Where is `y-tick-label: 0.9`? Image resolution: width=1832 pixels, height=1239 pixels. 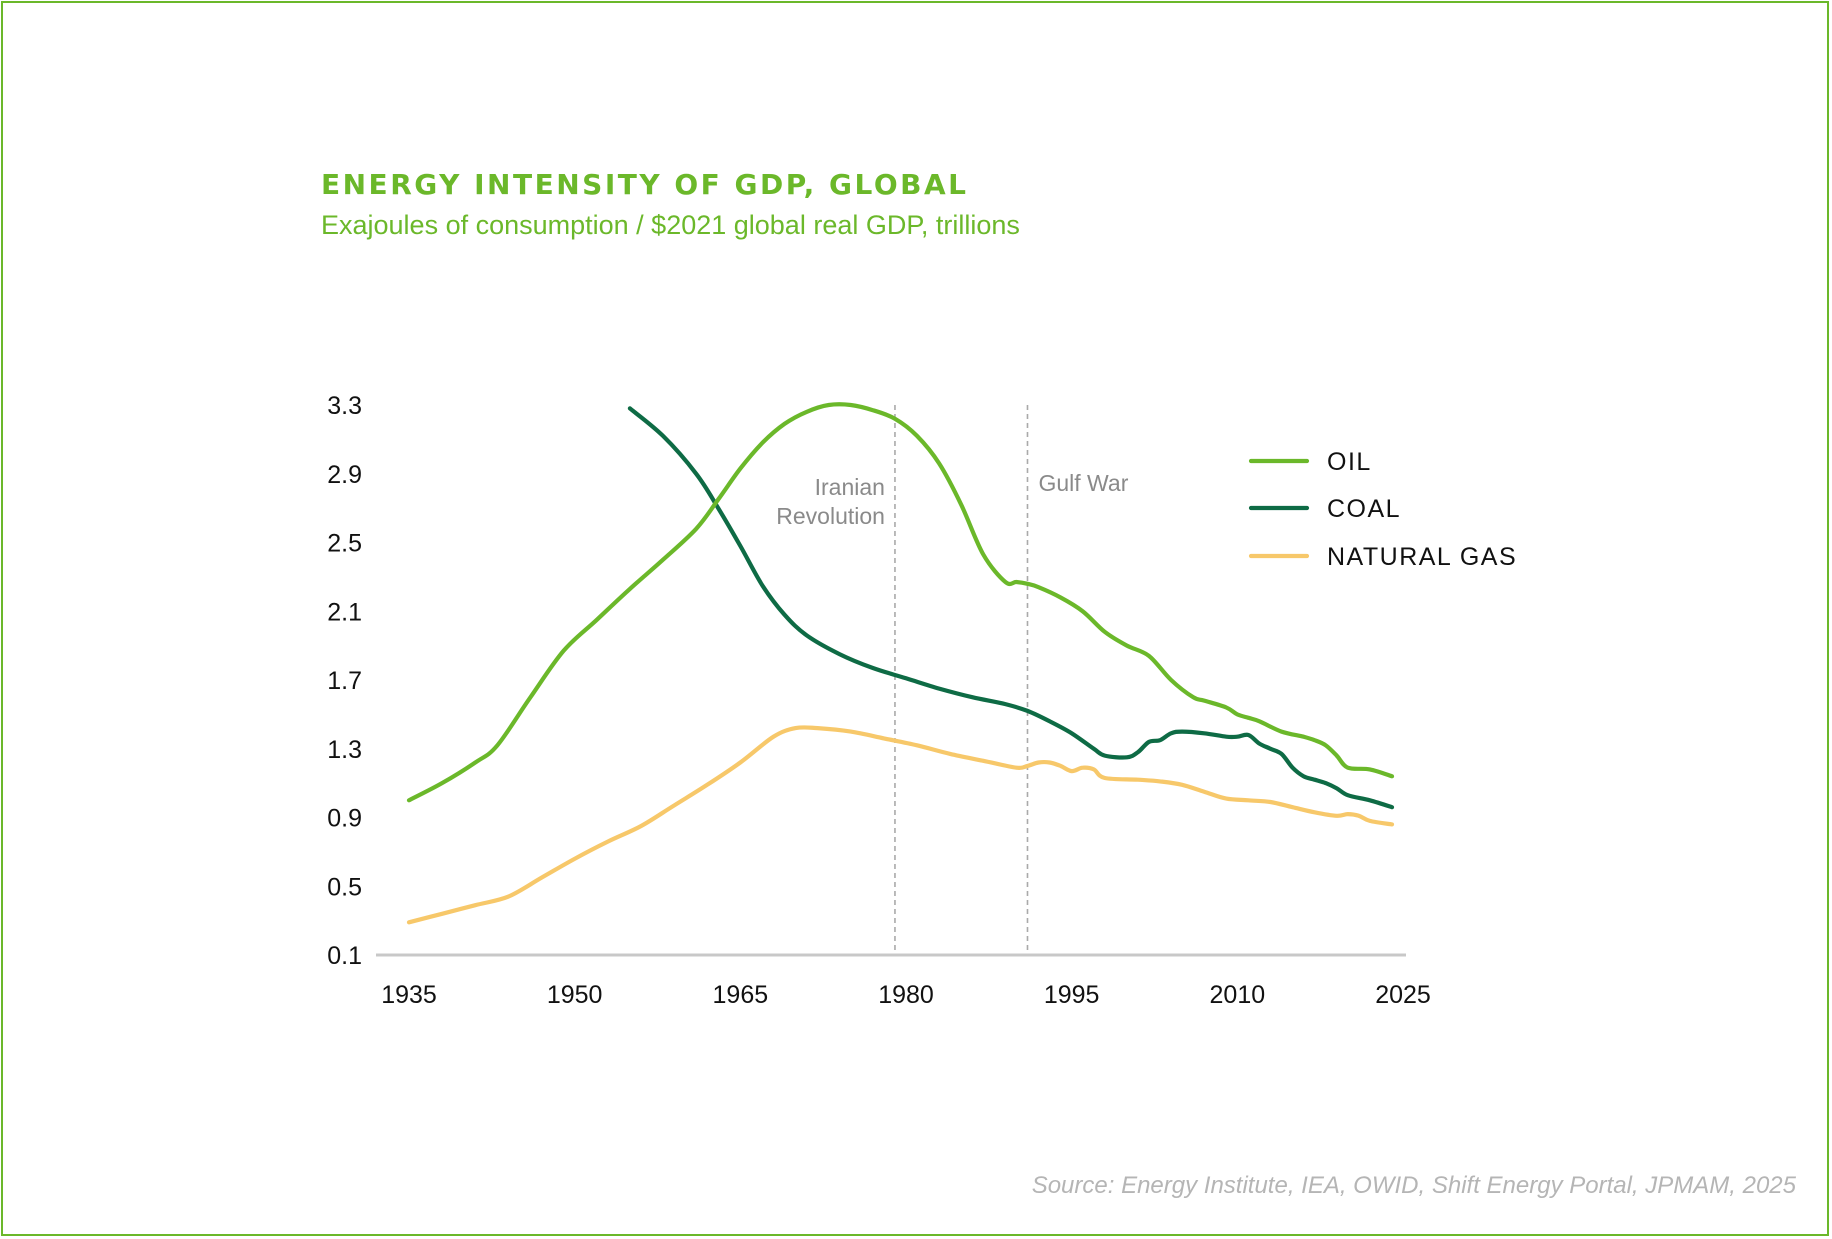
y-tick-label: 0.9 is located at coordinates (344, 819).